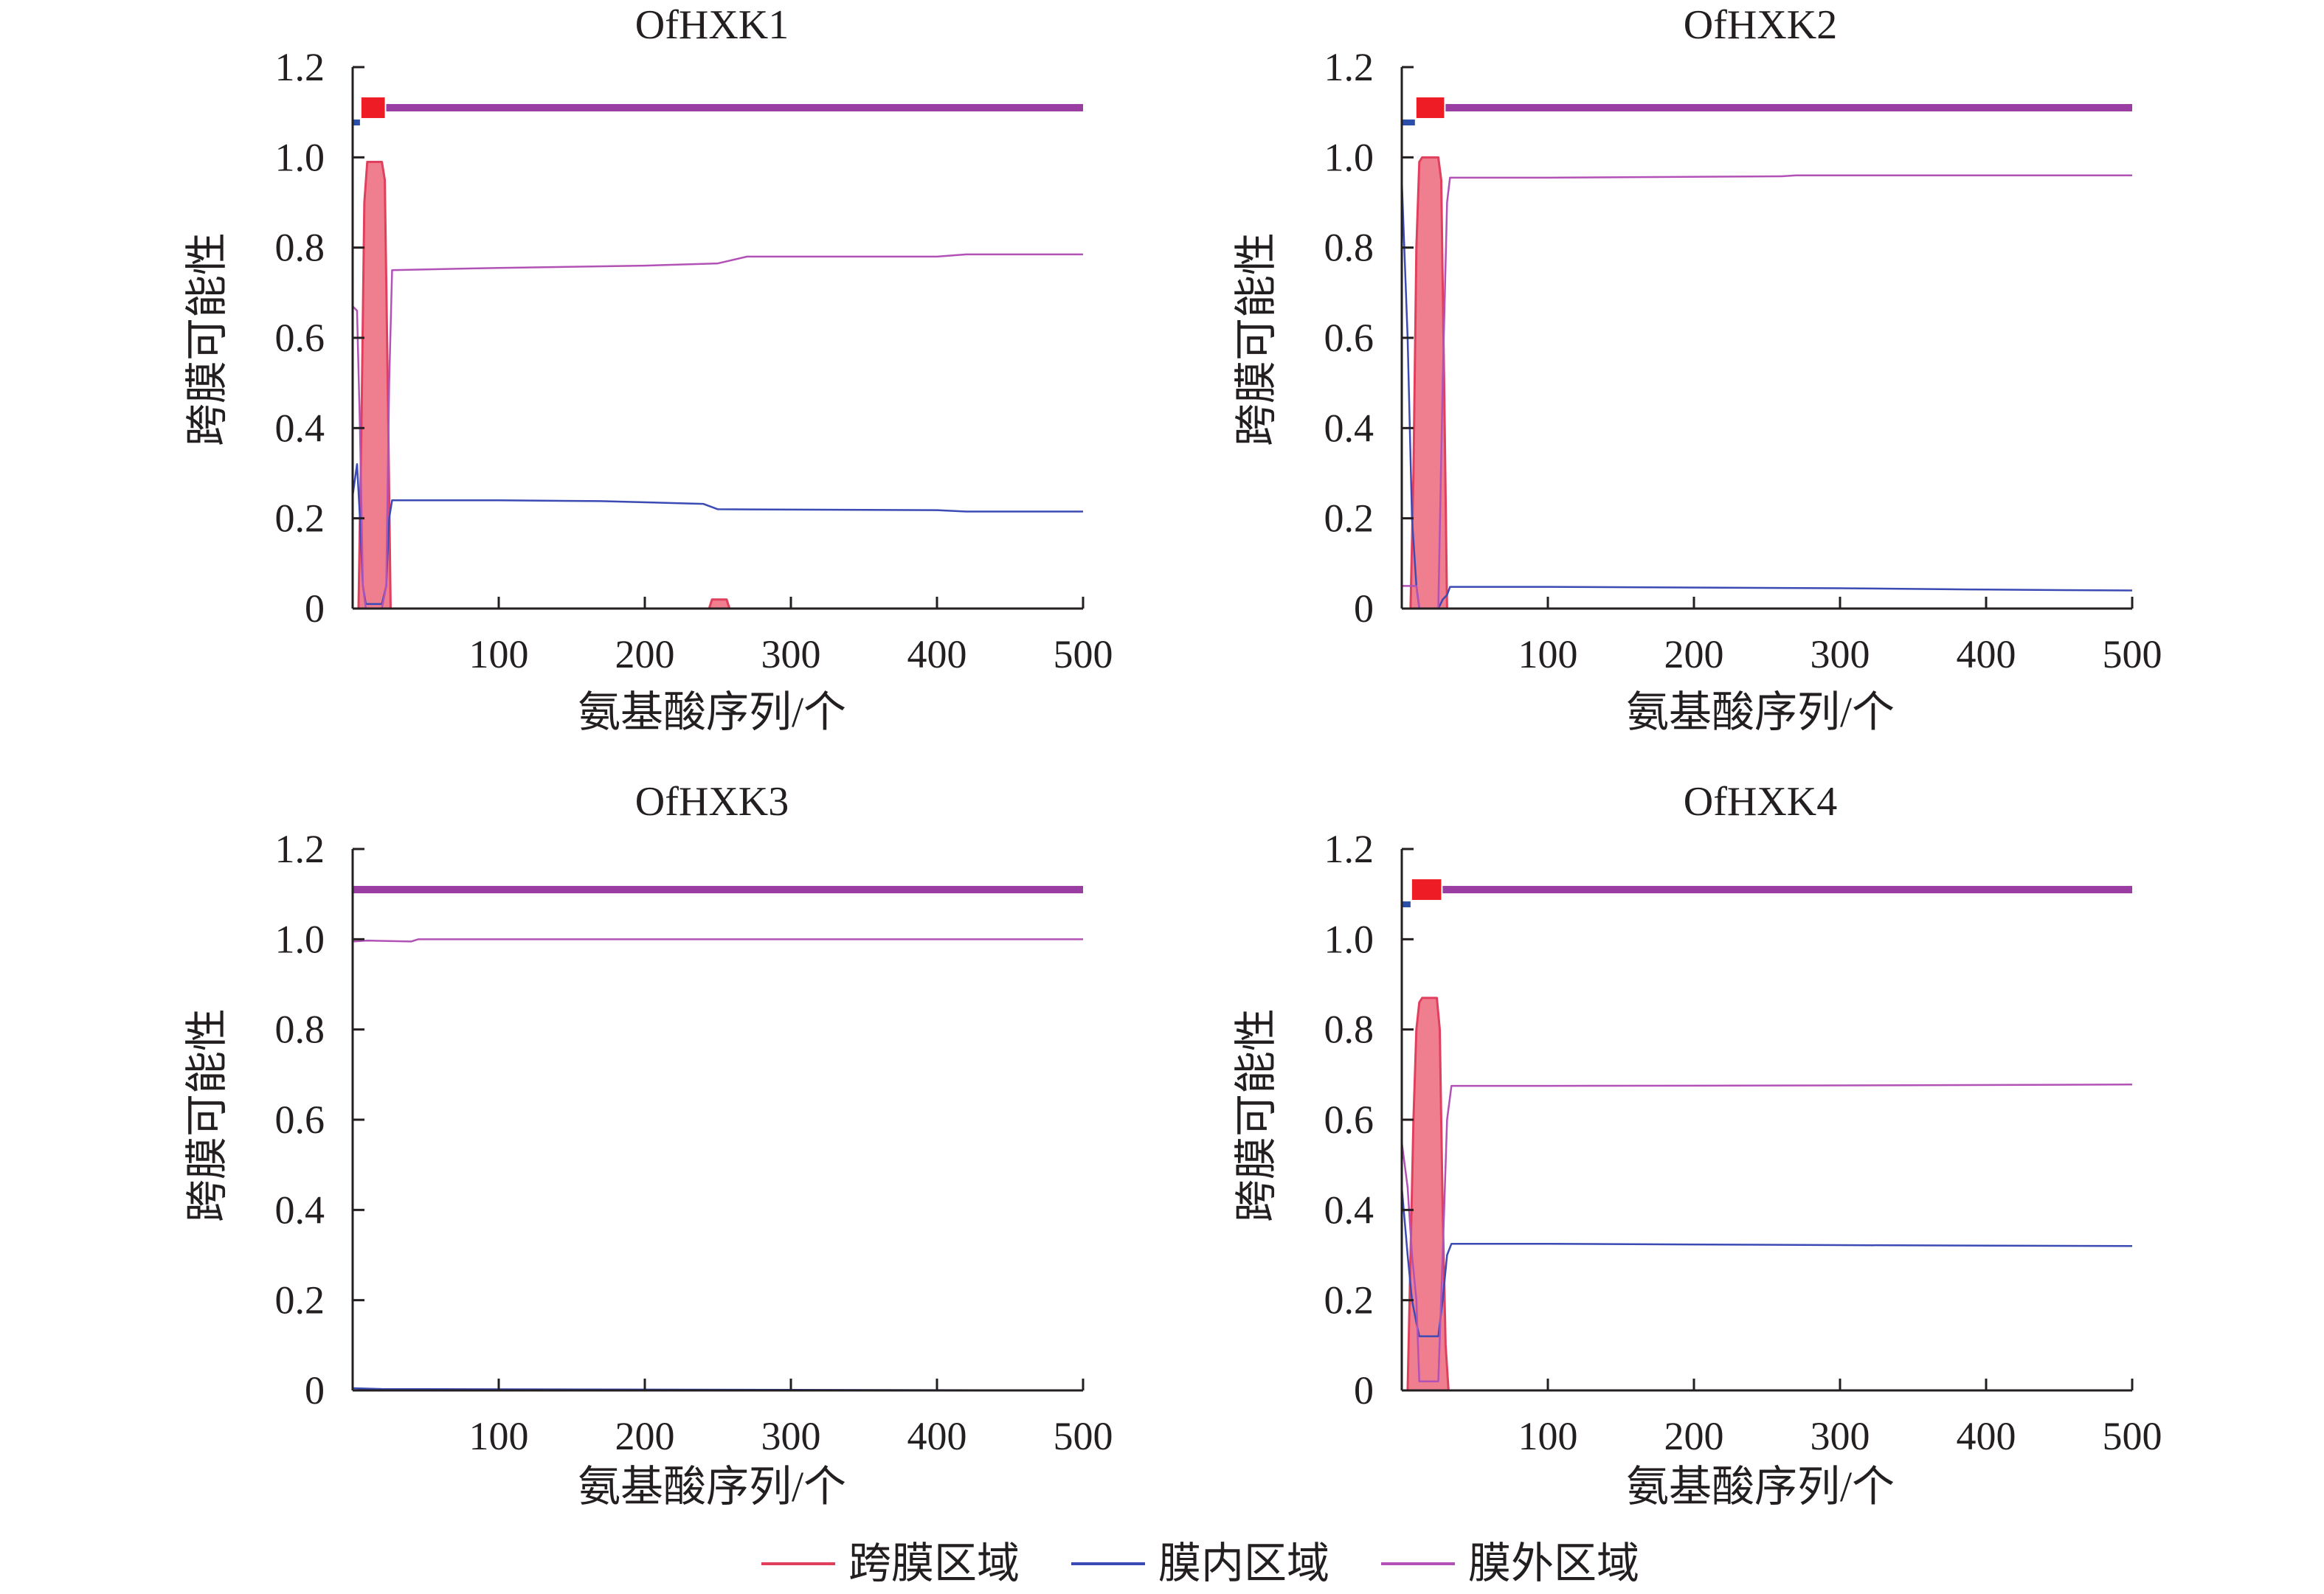  I want to click on legend-label-inside: 膜内区域, so click(1243, 1563).